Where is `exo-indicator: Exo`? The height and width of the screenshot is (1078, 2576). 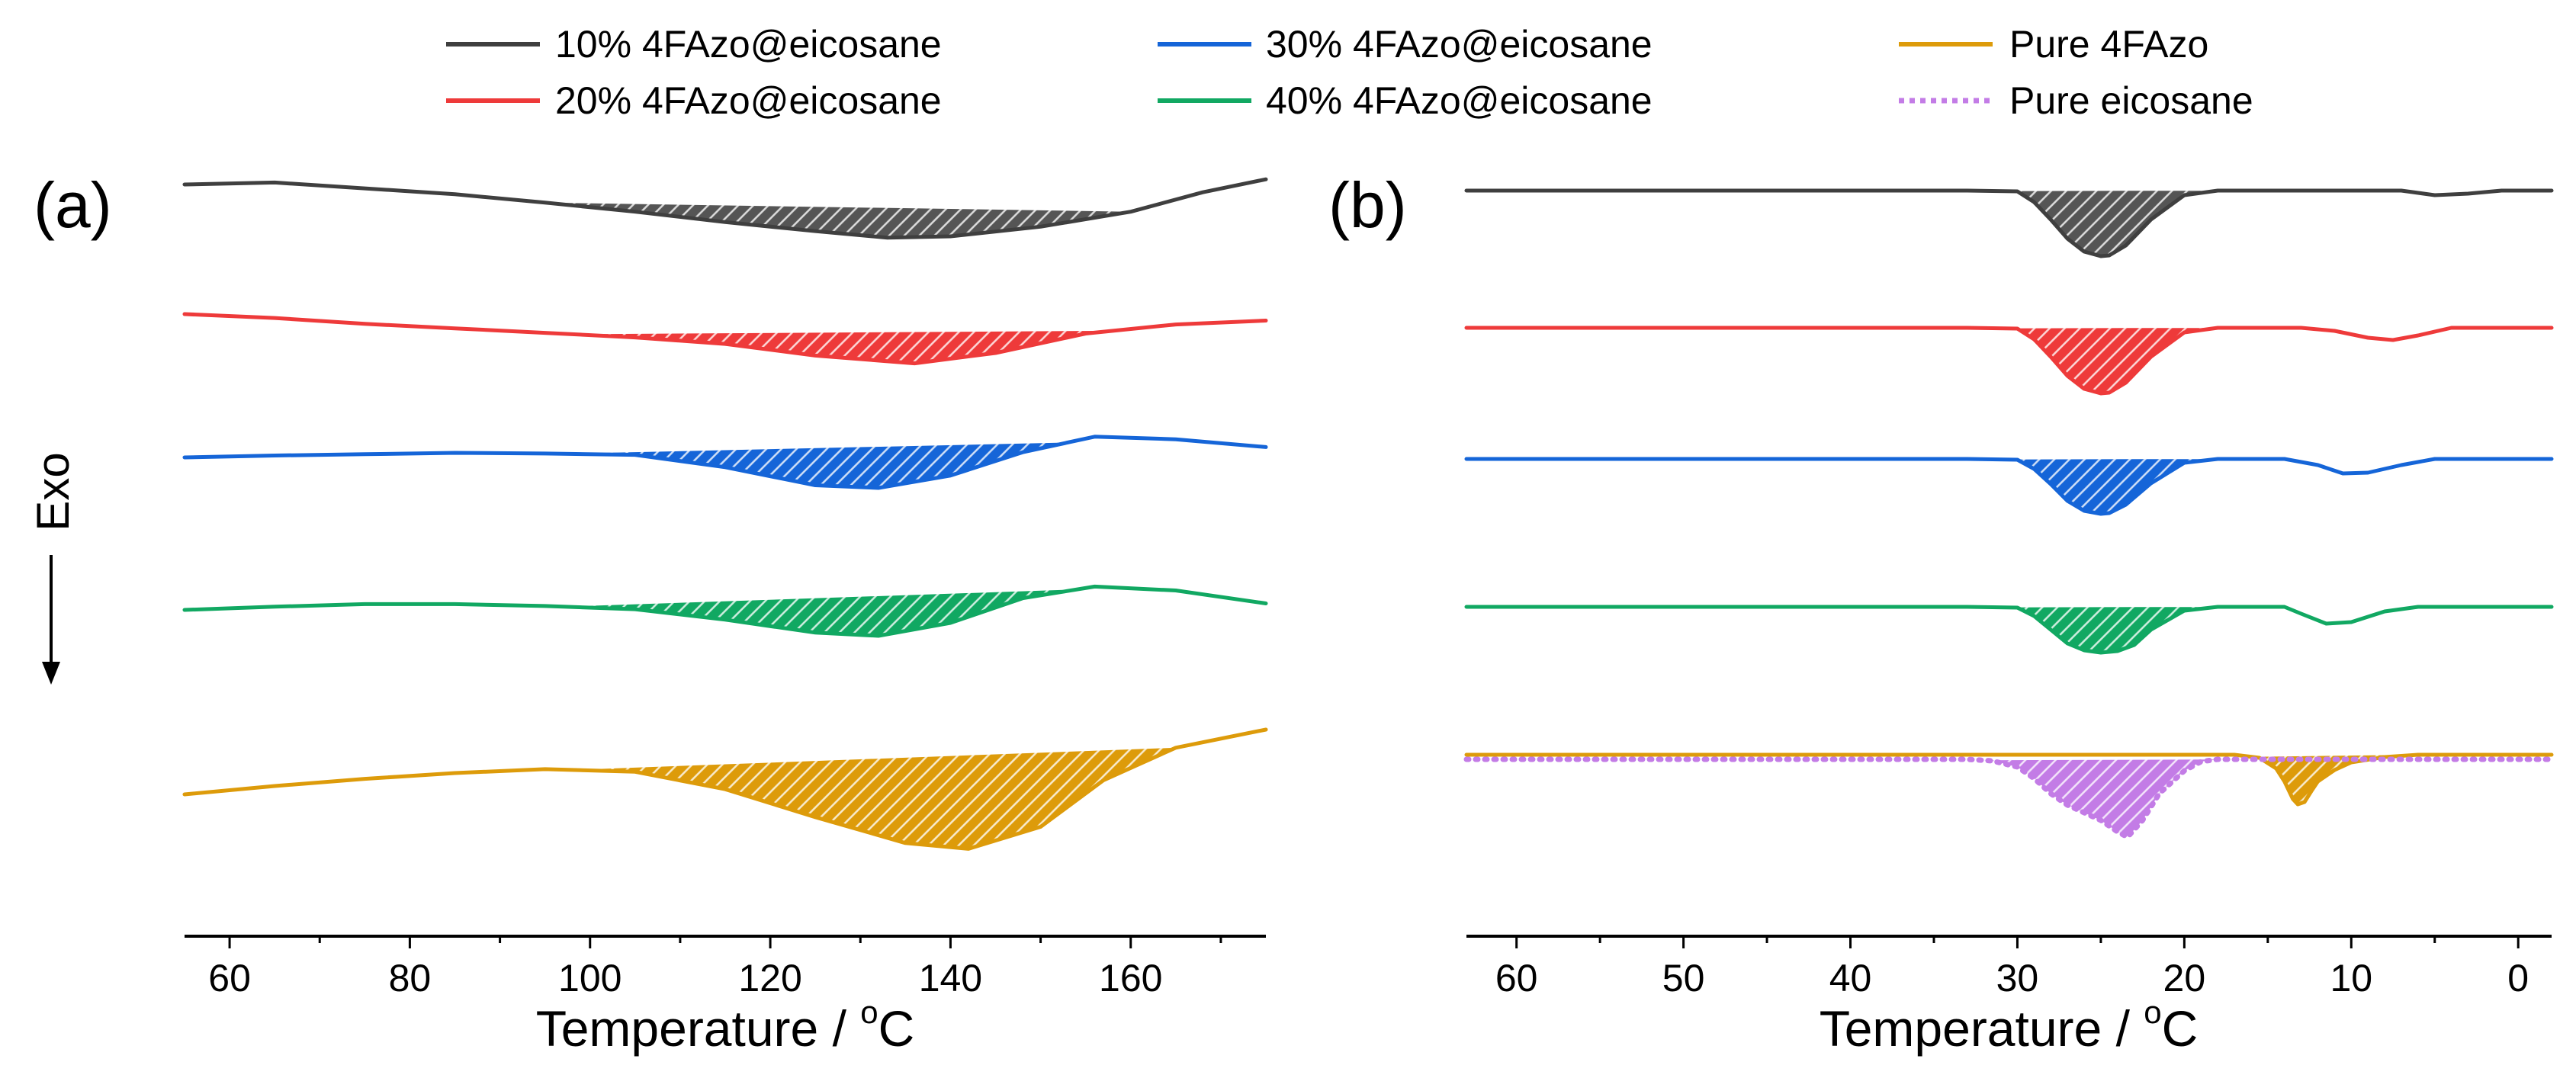
exo-indicator: Exo is located at coordinates (53, 568).